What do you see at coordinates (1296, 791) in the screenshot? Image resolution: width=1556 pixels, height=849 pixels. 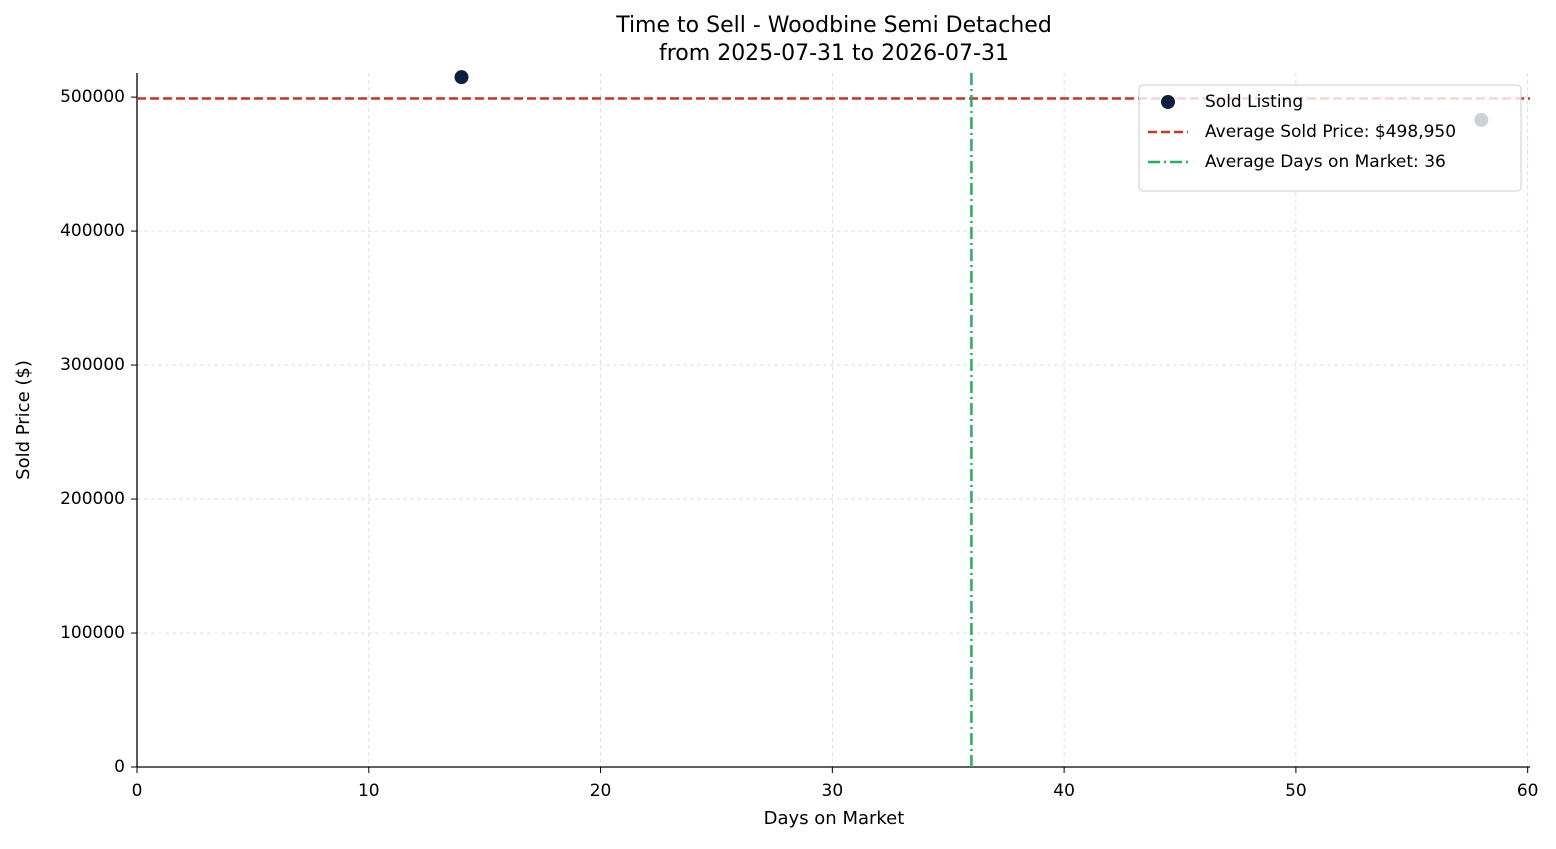 I see `x-tick-label: 50` at bounding box center [1296, 791].